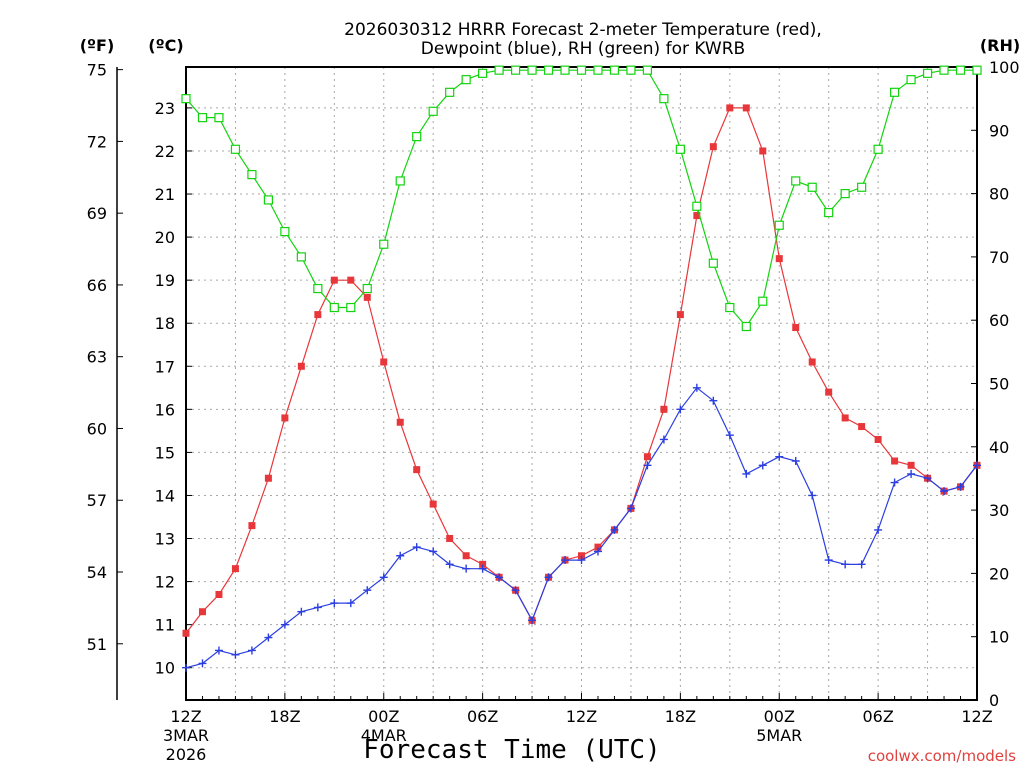 The height and width of the screenshot is (768, 1024). What do you see at coordinates (97, 213) in the screenshot?
I see `fahrenheit-tick-label: 69` at bounding box center [97, 213].